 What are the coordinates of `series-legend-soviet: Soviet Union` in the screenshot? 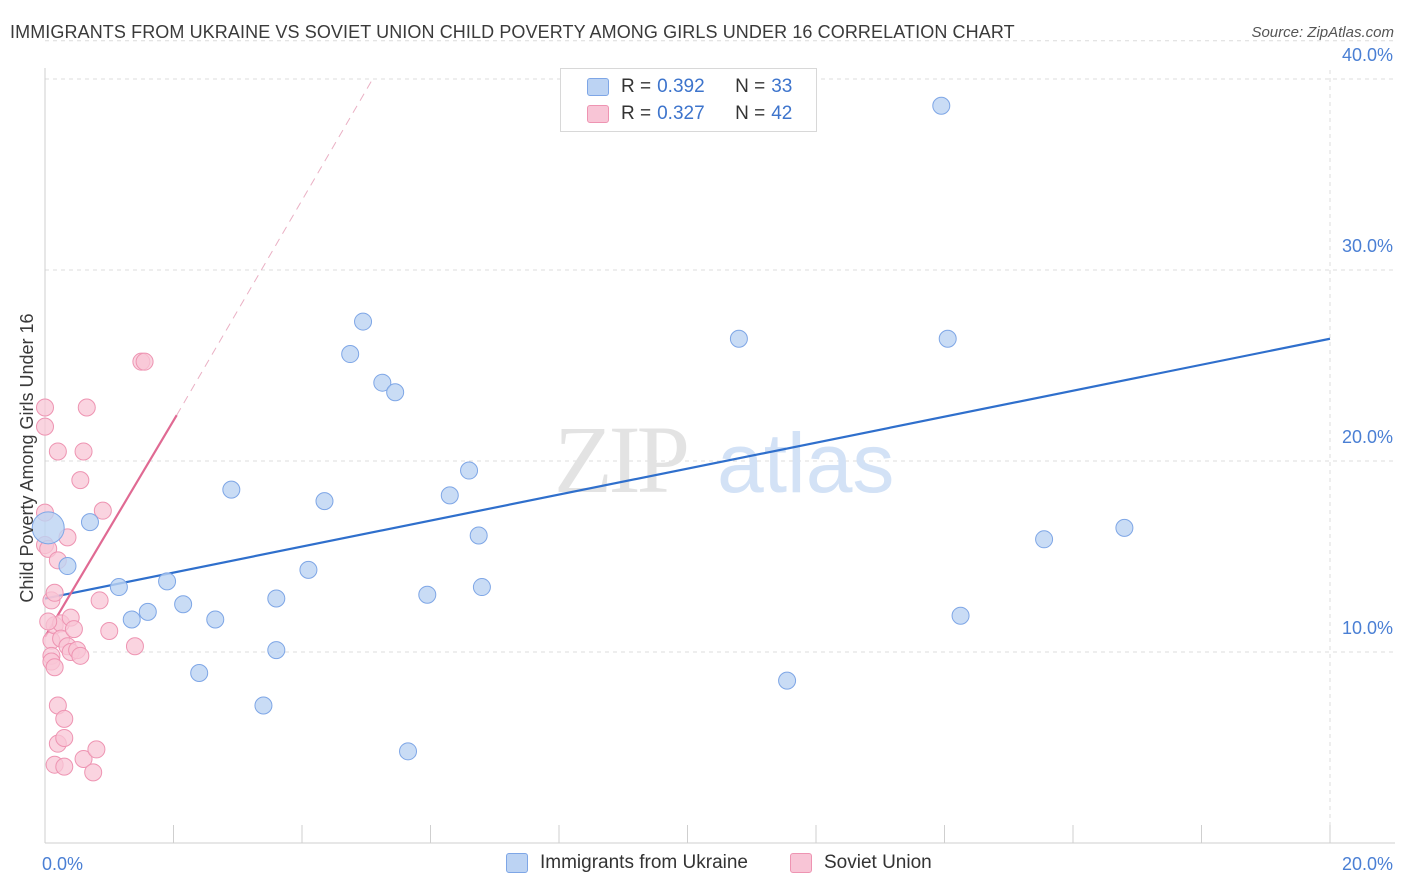 It's located at (861, 863).